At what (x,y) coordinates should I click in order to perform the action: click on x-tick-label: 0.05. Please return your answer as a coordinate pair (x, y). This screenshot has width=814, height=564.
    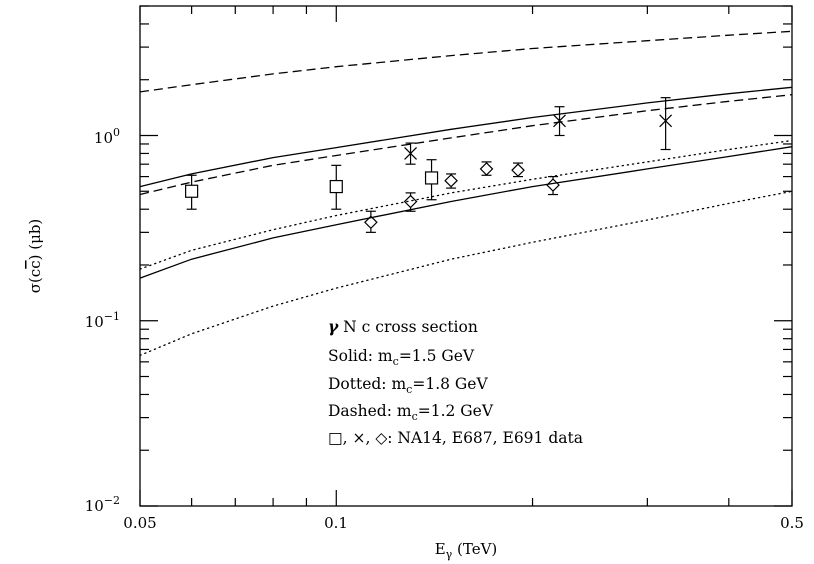
    Looking at the image, I should click on (139, 523).